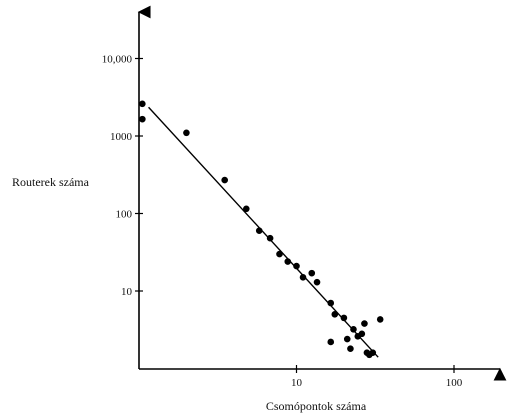 The image size is (508, 415). I want to click on x-tick-label: 10, so click(297, 383).